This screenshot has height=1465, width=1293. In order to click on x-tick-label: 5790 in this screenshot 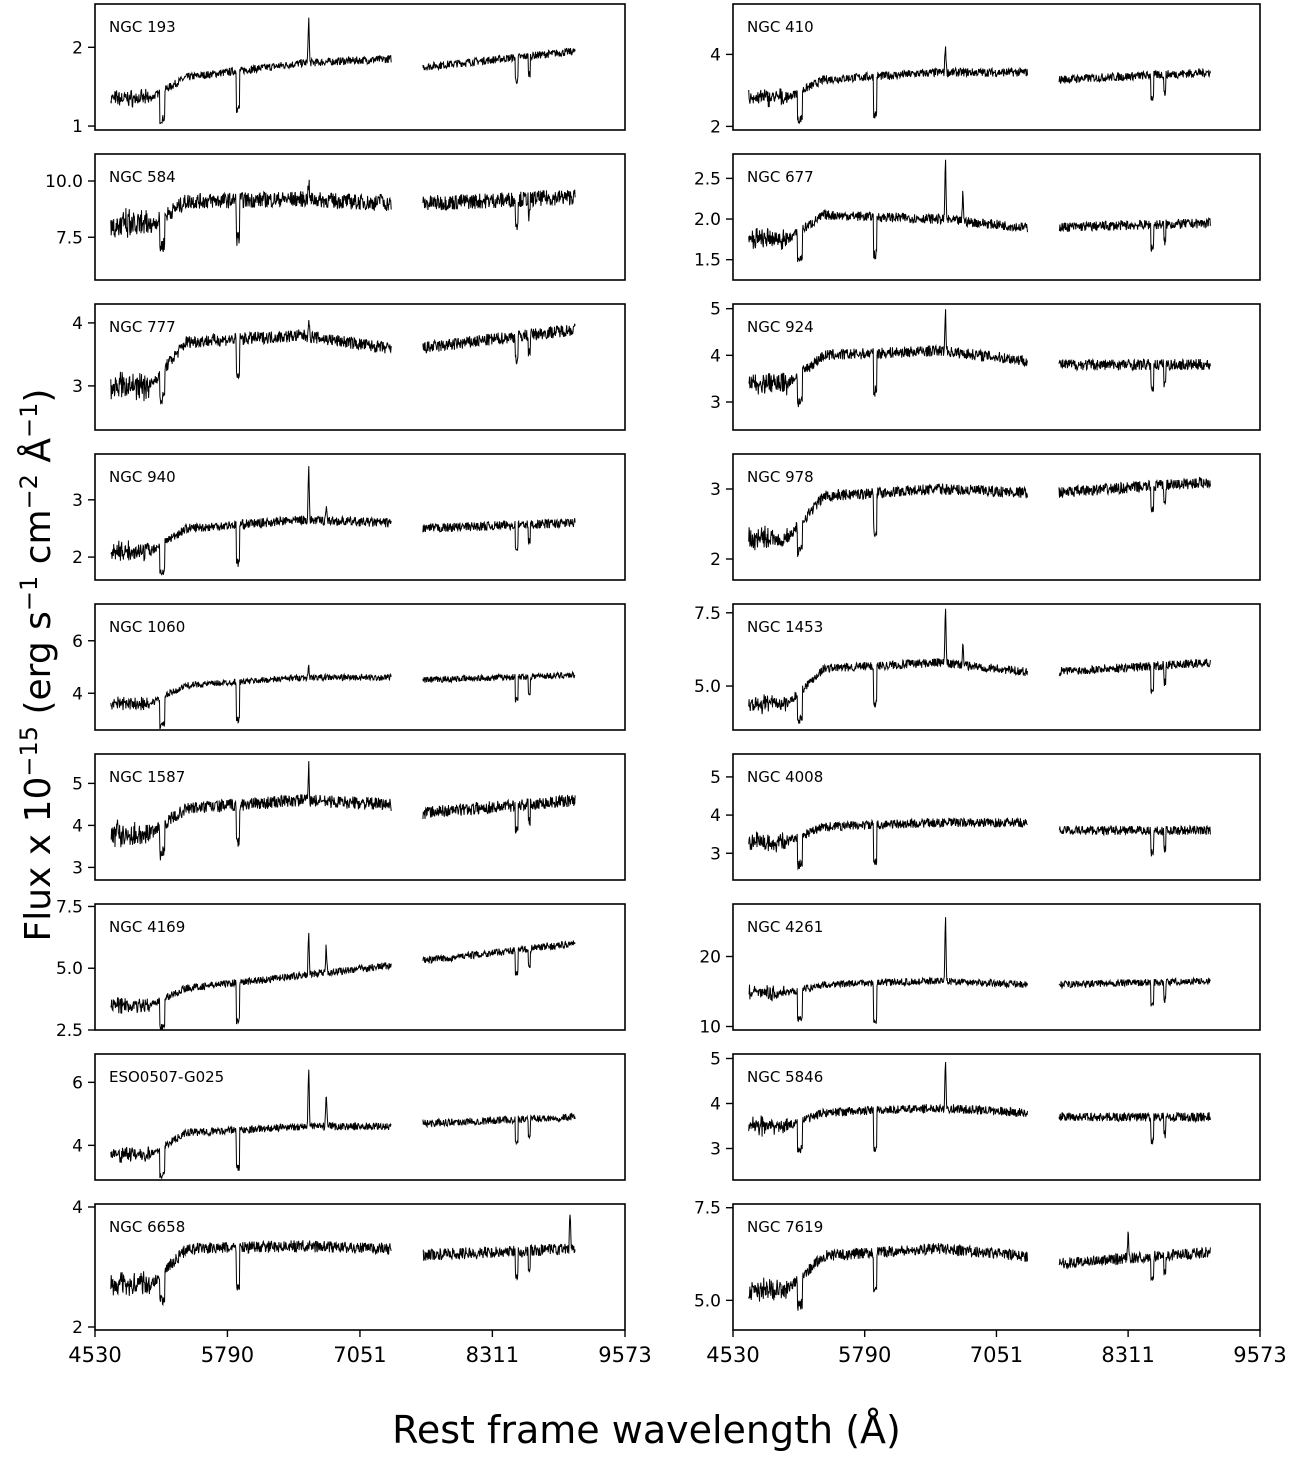, I will do `click(227, 1355)`.